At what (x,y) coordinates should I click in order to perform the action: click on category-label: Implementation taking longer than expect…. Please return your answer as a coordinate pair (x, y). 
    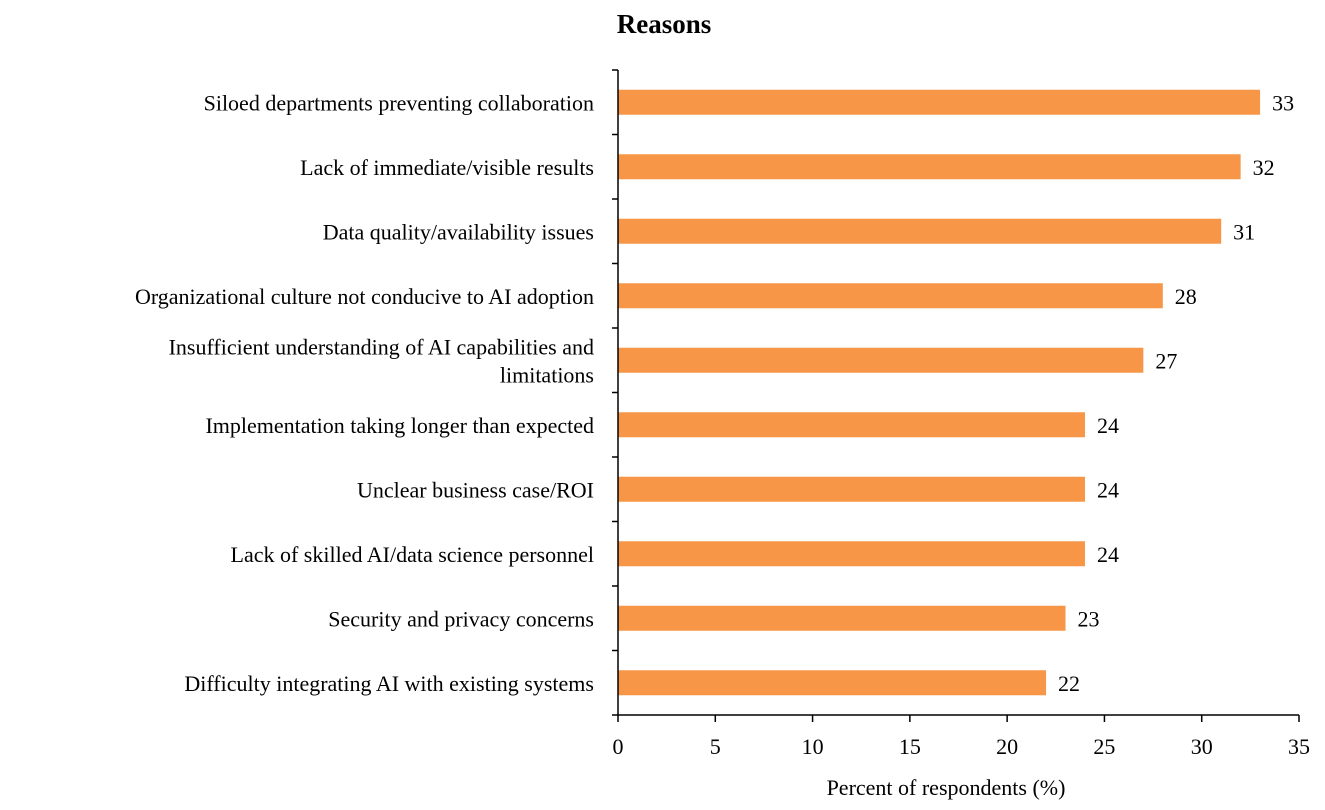
    Looking at the image, I should click on (399, 425).